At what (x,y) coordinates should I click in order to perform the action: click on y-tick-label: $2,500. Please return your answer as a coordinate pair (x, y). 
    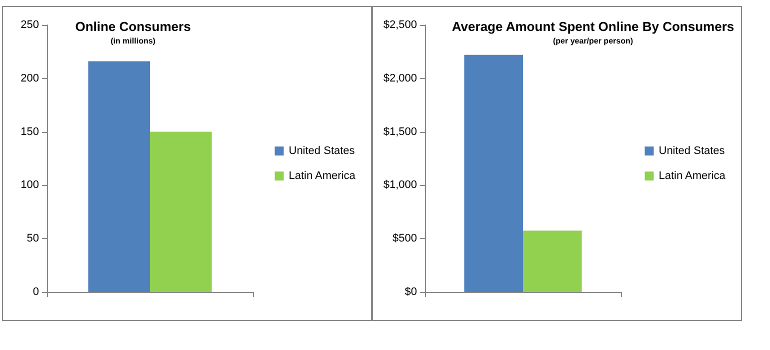
    Looking at the image, I should click on (400, 25).